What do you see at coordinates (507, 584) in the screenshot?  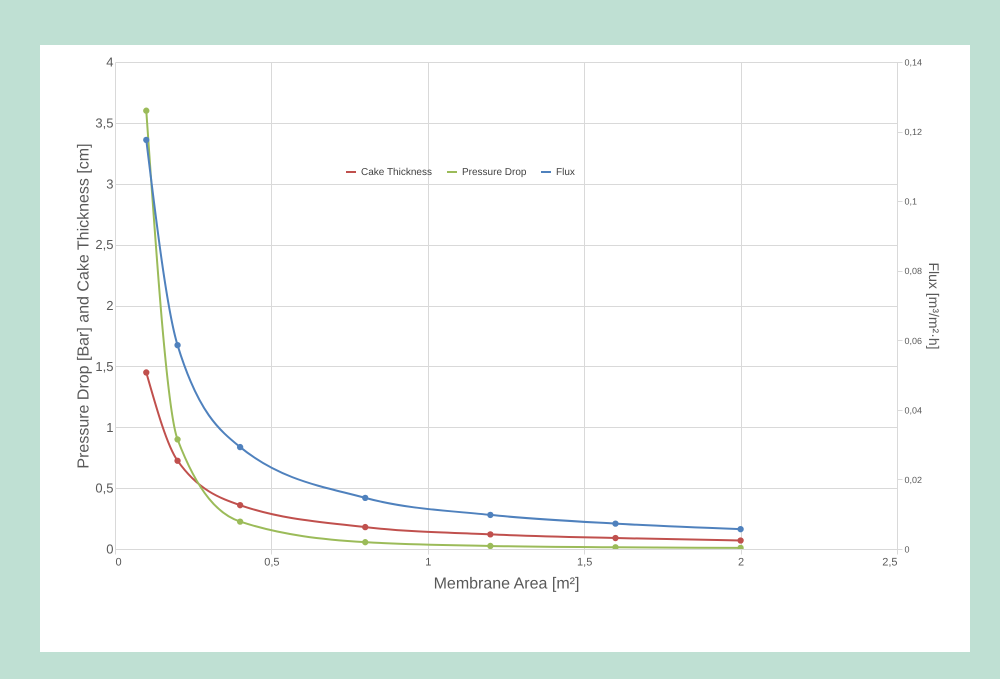 I see `x-axis-title: Membrane Area [m²]` at bounding box center [507, 584].